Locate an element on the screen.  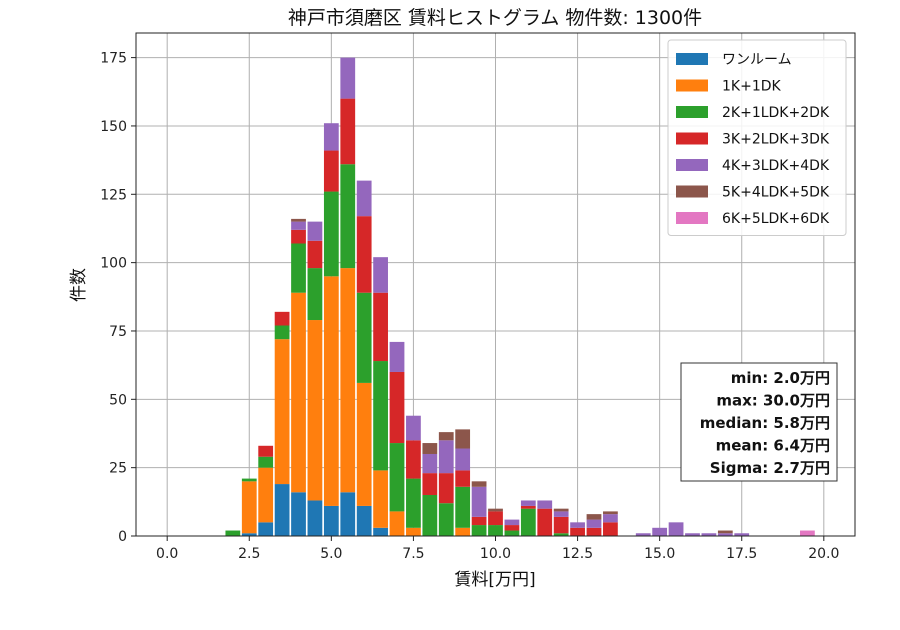
y-tick-label: 50 is located at coordinates (118, 400).